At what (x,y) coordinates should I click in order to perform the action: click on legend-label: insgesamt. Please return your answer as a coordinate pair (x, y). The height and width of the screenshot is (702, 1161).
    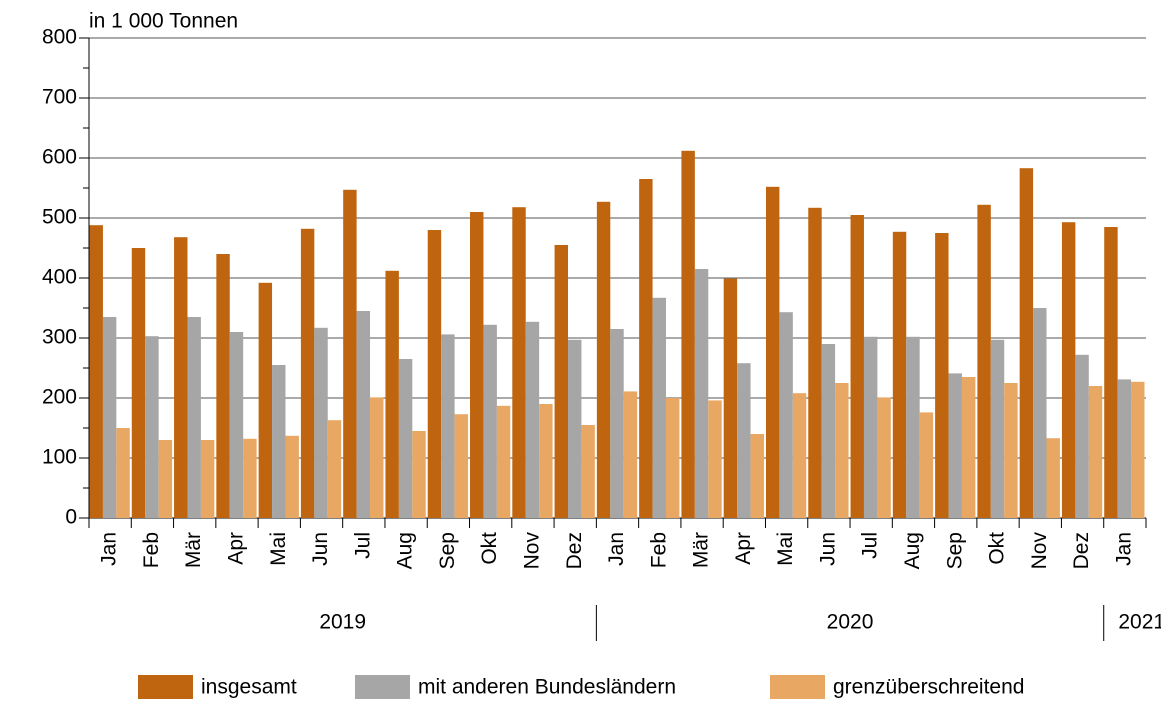
    Looking at the image, I should click on (249, 687).